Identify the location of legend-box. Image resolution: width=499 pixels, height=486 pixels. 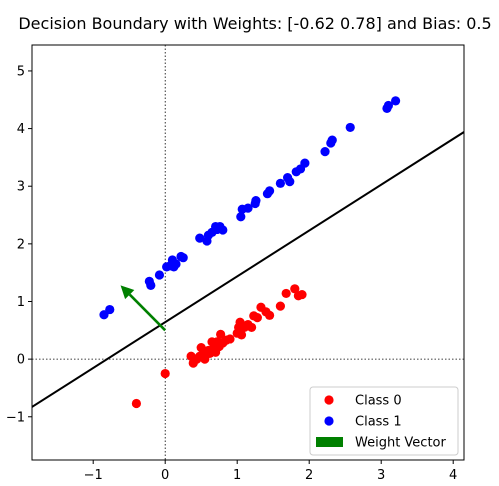
(384, 421).